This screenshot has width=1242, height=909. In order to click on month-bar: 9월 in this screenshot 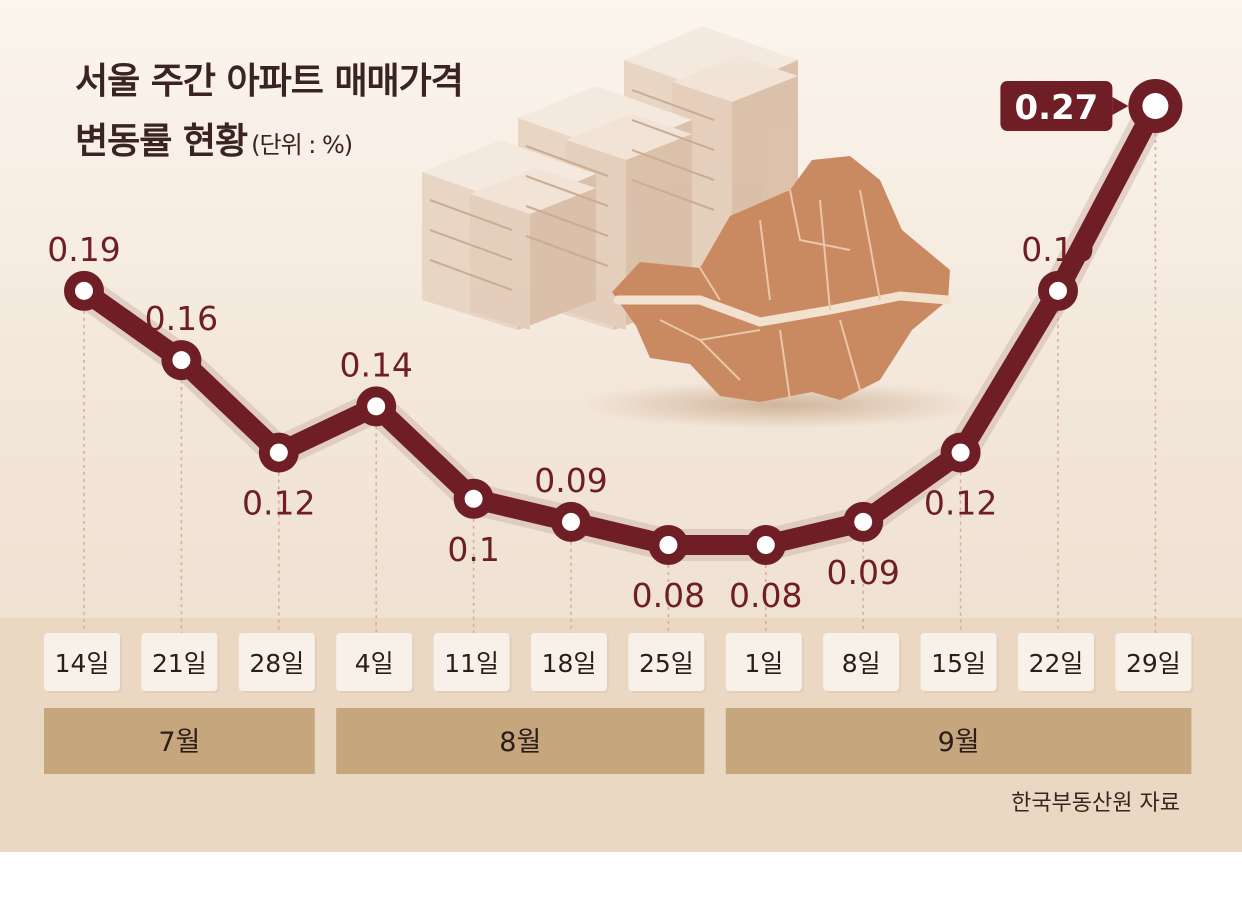, I will do `click(958, 741)`.